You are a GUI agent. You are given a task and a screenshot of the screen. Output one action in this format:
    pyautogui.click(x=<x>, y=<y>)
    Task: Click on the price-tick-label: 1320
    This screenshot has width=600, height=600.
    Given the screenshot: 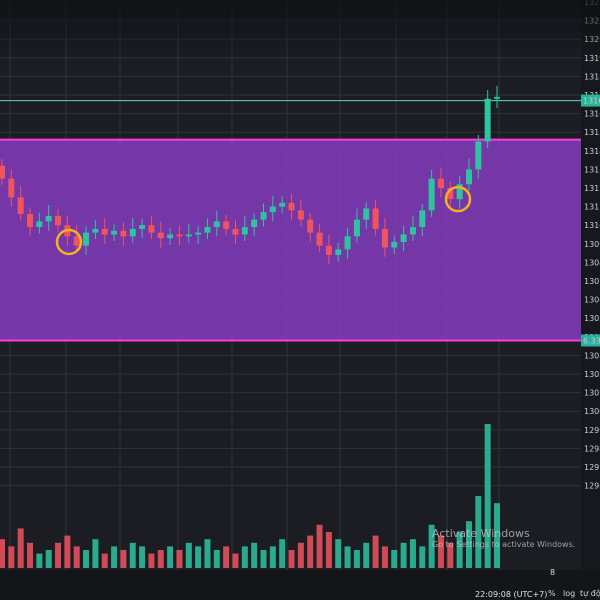 What is the action you would take?
    pyautogui.click(x=592, y=39)
    